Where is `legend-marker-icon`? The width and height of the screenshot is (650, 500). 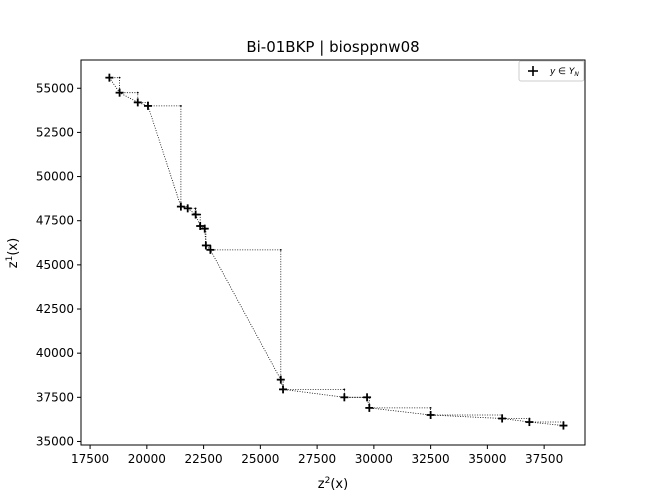 legend-marker-icon is located at coordinates (533, 71).